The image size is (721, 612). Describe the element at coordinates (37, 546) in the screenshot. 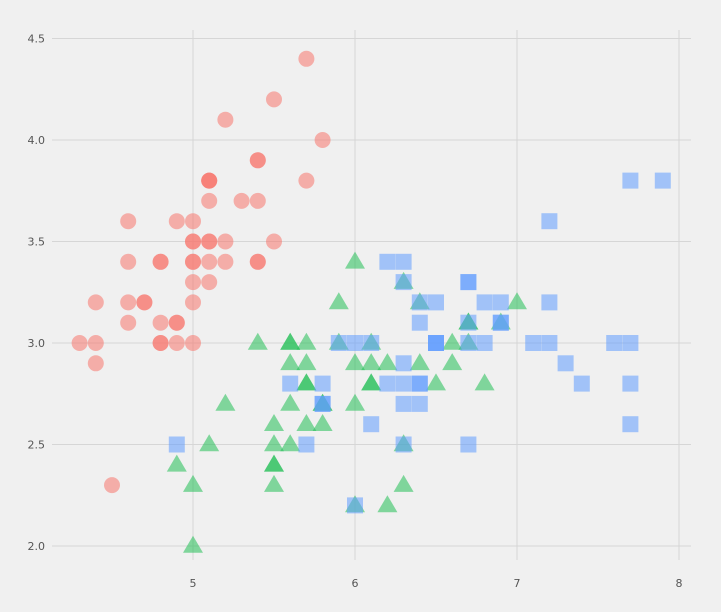

I see `y-tick-label: 2.0` at that location.